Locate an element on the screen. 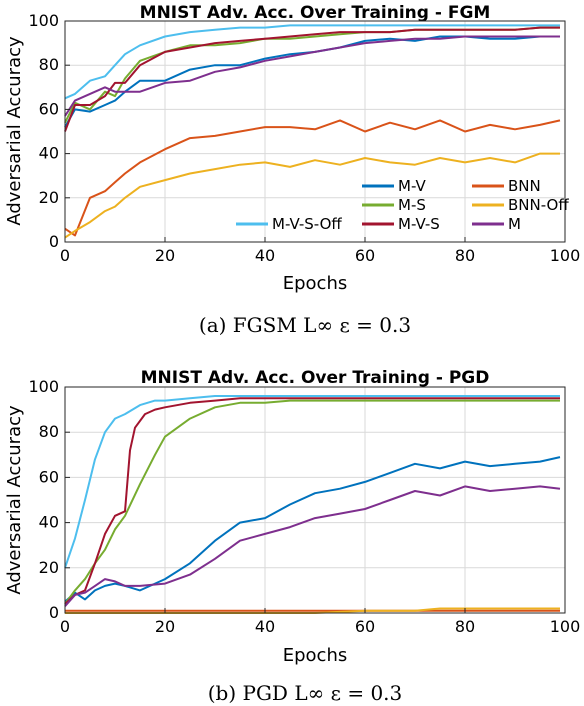  series-line-m-v is located at coordinates (312, 81).